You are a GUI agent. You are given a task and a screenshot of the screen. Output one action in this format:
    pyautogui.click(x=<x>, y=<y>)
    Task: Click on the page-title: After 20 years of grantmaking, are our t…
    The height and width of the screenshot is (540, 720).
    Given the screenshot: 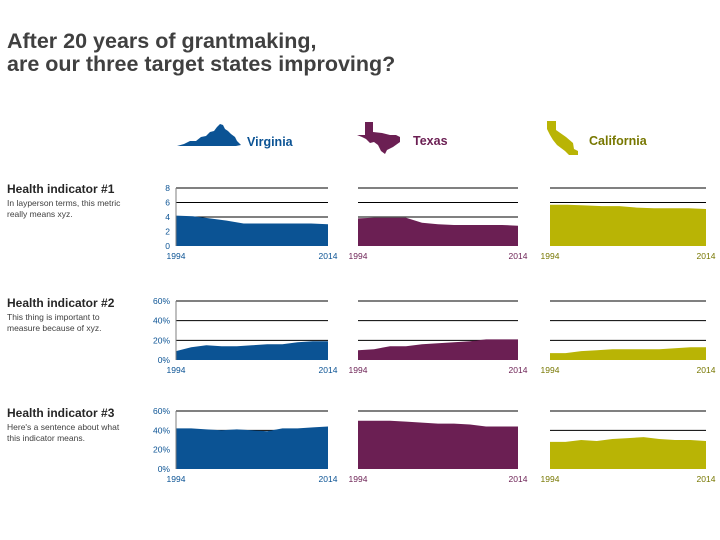 What is the action you would take?
    pyautogui.click(x=201, y=53)
    